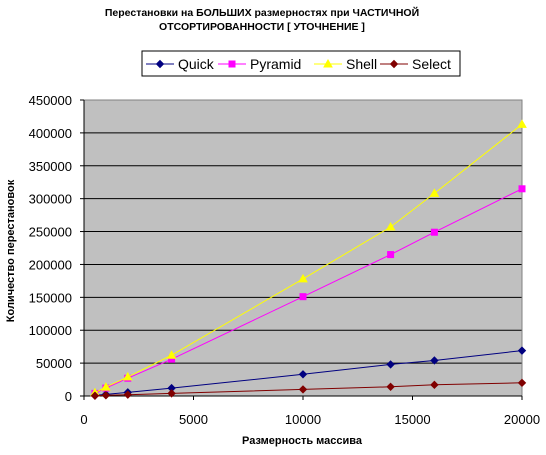  I want to click on x-tick-label: 10000, so click(303, 419).